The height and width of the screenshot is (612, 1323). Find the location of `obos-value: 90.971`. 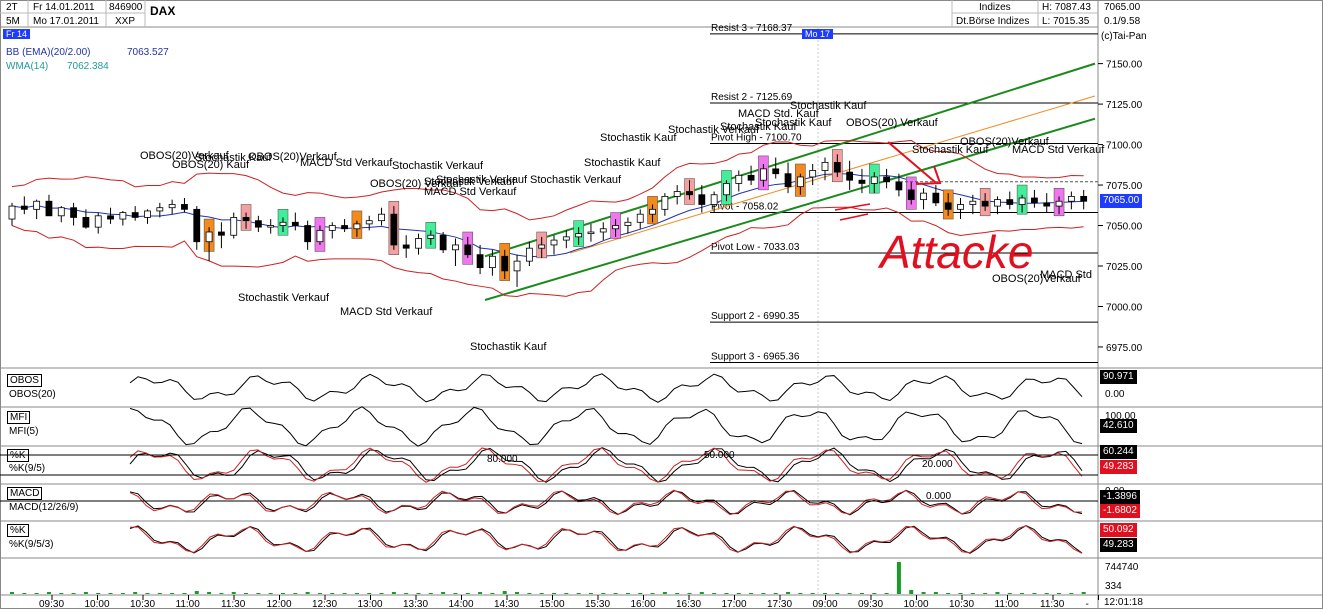

obos-value: 90.971 is located at coordinates (1118, 377).